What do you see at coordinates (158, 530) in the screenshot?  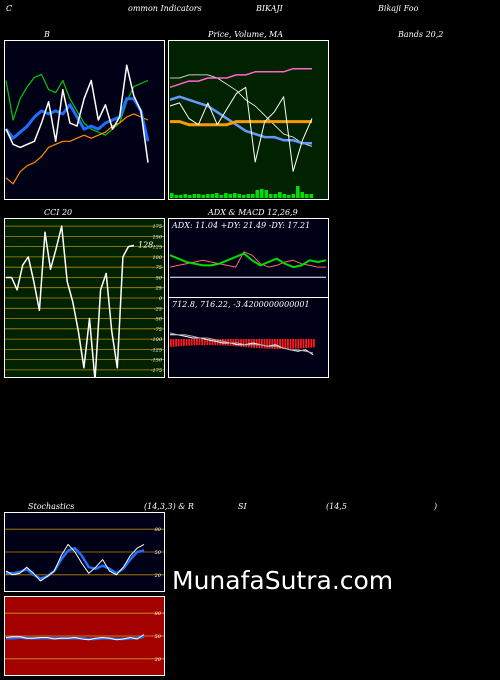 I see `stoch-tick-label: 80` at bounding box center [158, 530].